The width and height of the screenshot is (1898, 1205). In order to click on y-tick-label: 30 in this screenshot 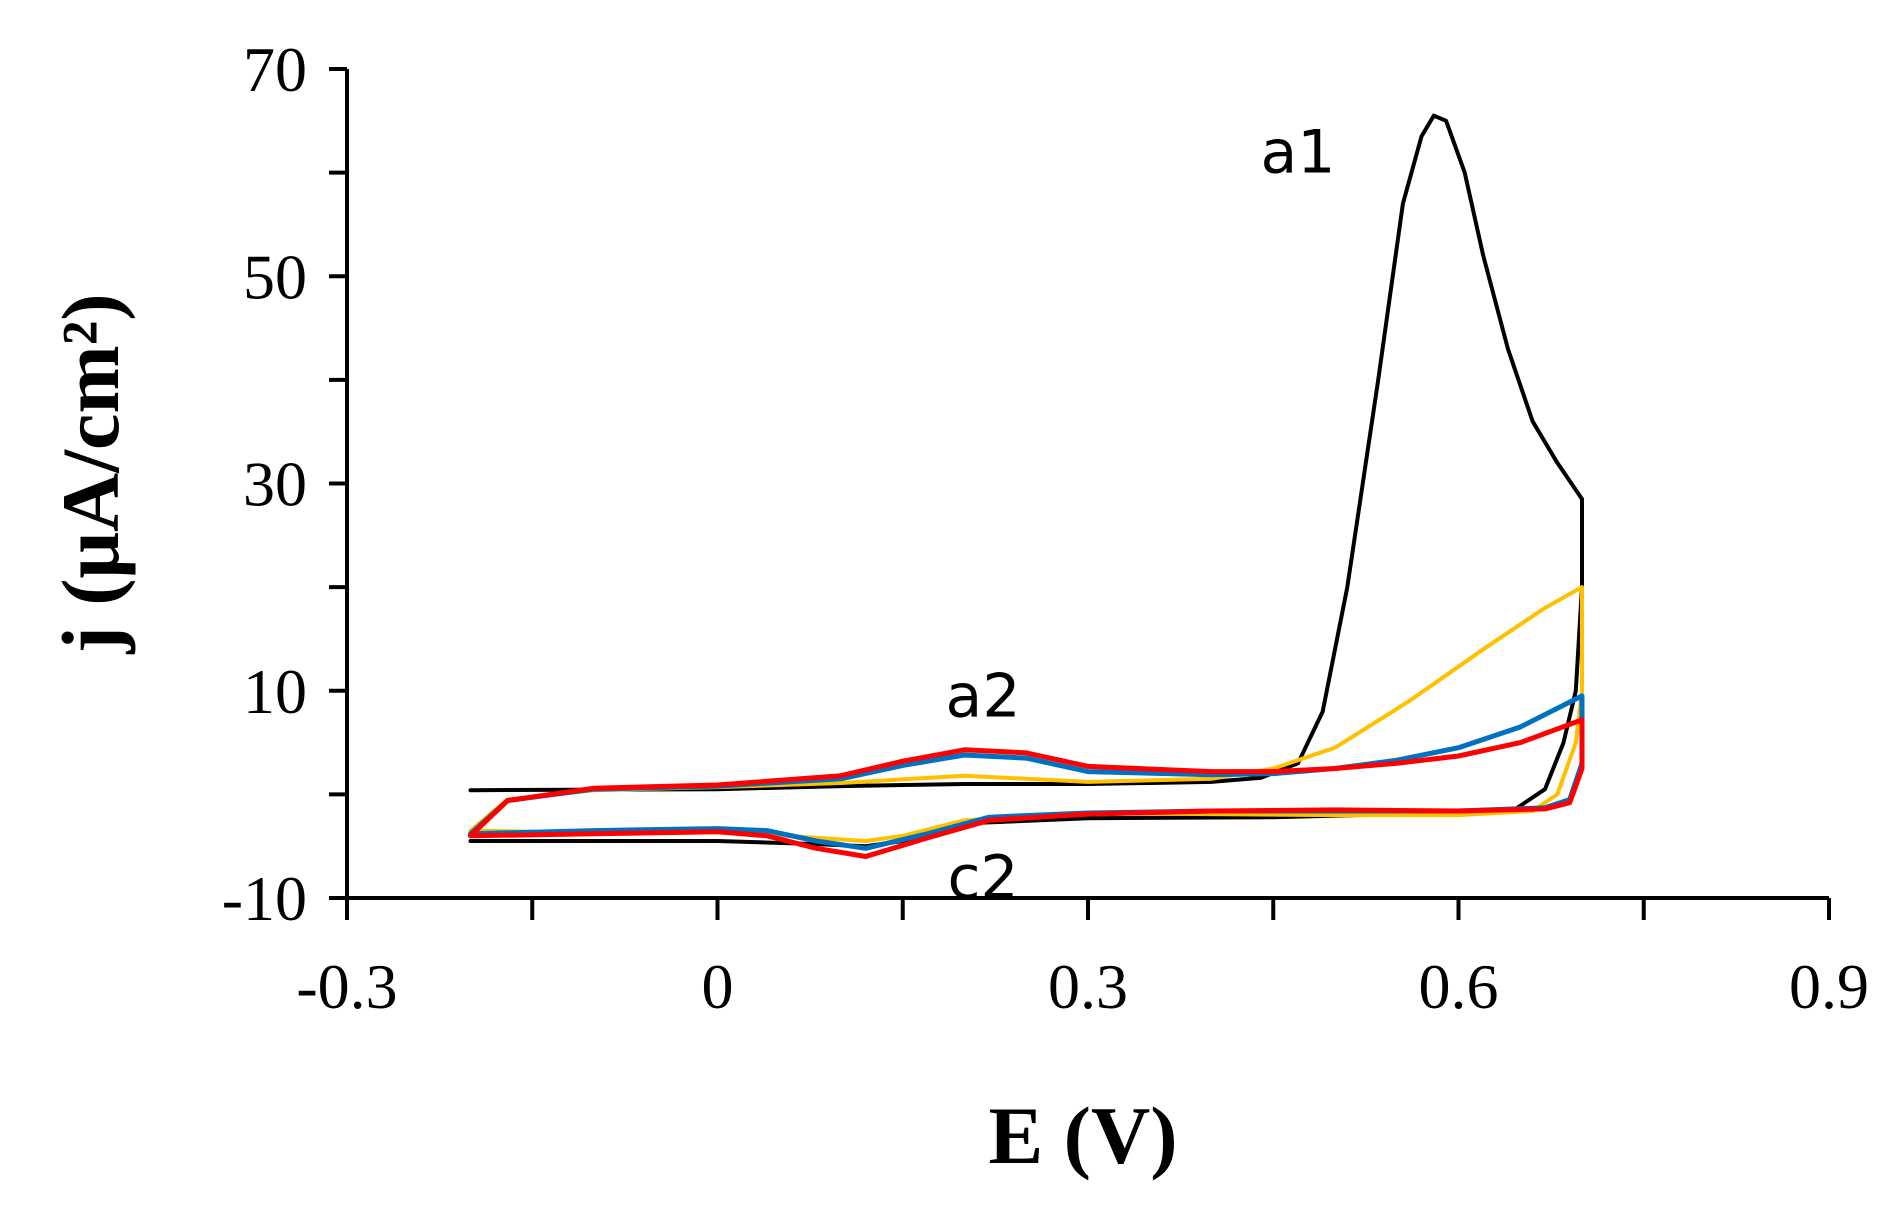, I will do `click(275, 484)`.